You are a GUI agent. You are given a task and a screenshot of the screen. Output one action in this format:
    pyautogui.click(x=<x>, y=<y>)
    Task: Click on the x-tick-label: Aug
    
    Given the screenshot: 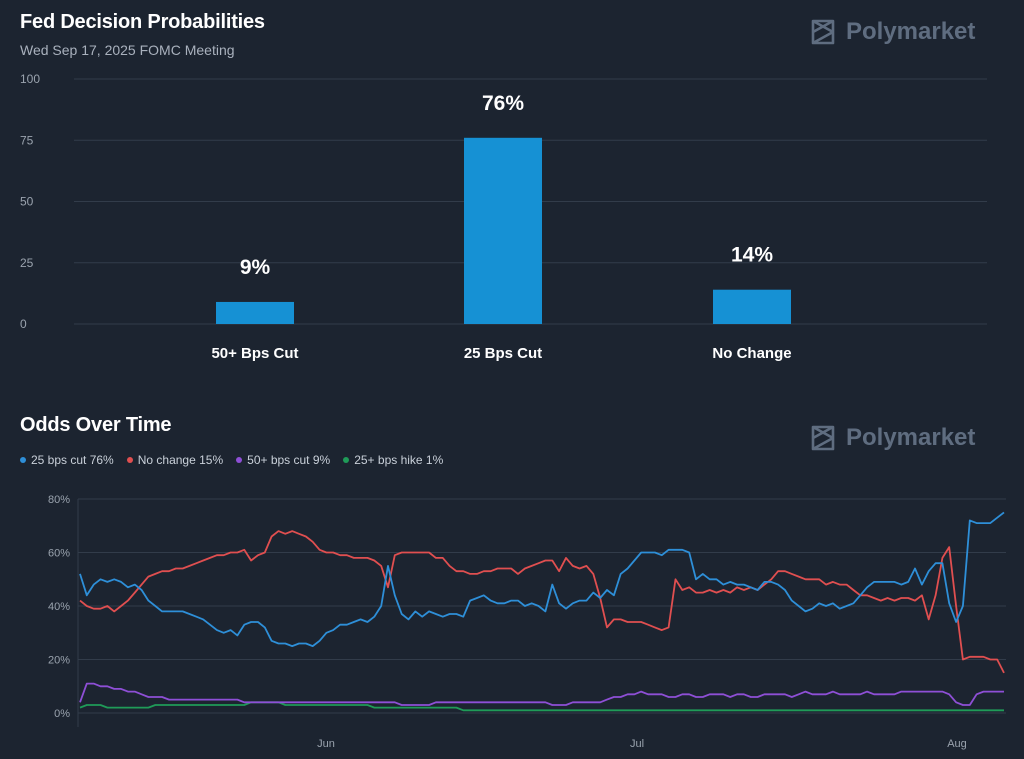 What is the action you would take?
    pyautogui.click(x=957, y=744)
    